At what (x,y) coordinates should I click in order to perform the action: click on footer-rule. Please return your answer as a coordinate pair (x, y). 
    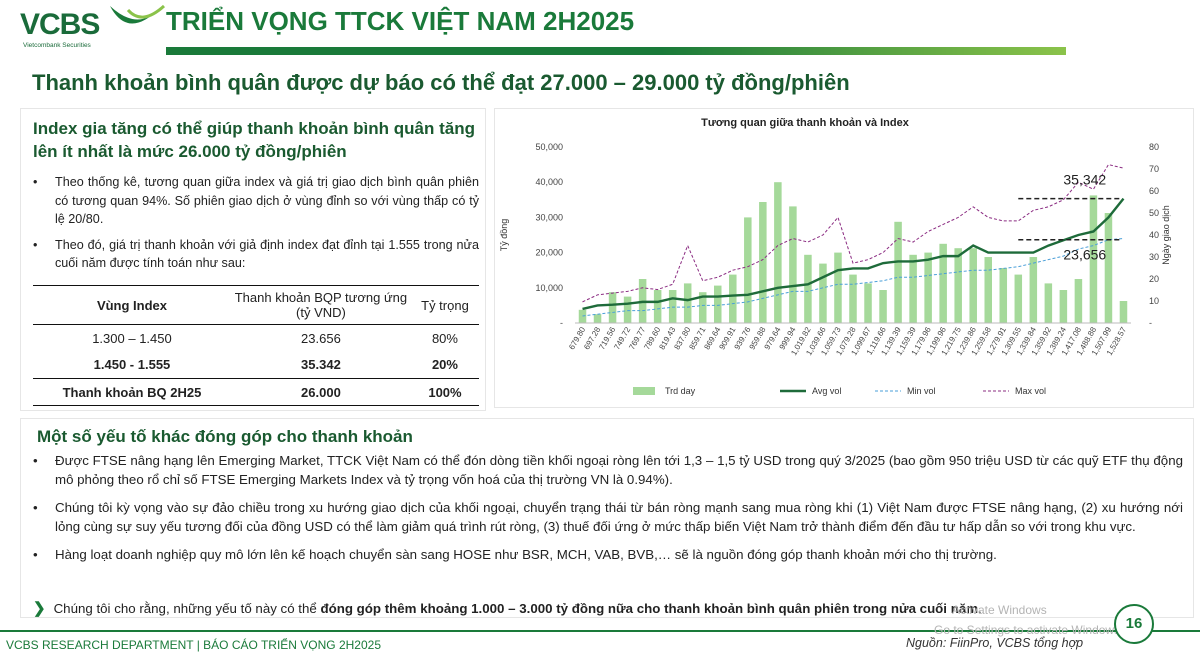
    Looking at the image, I should click on (600, 631).